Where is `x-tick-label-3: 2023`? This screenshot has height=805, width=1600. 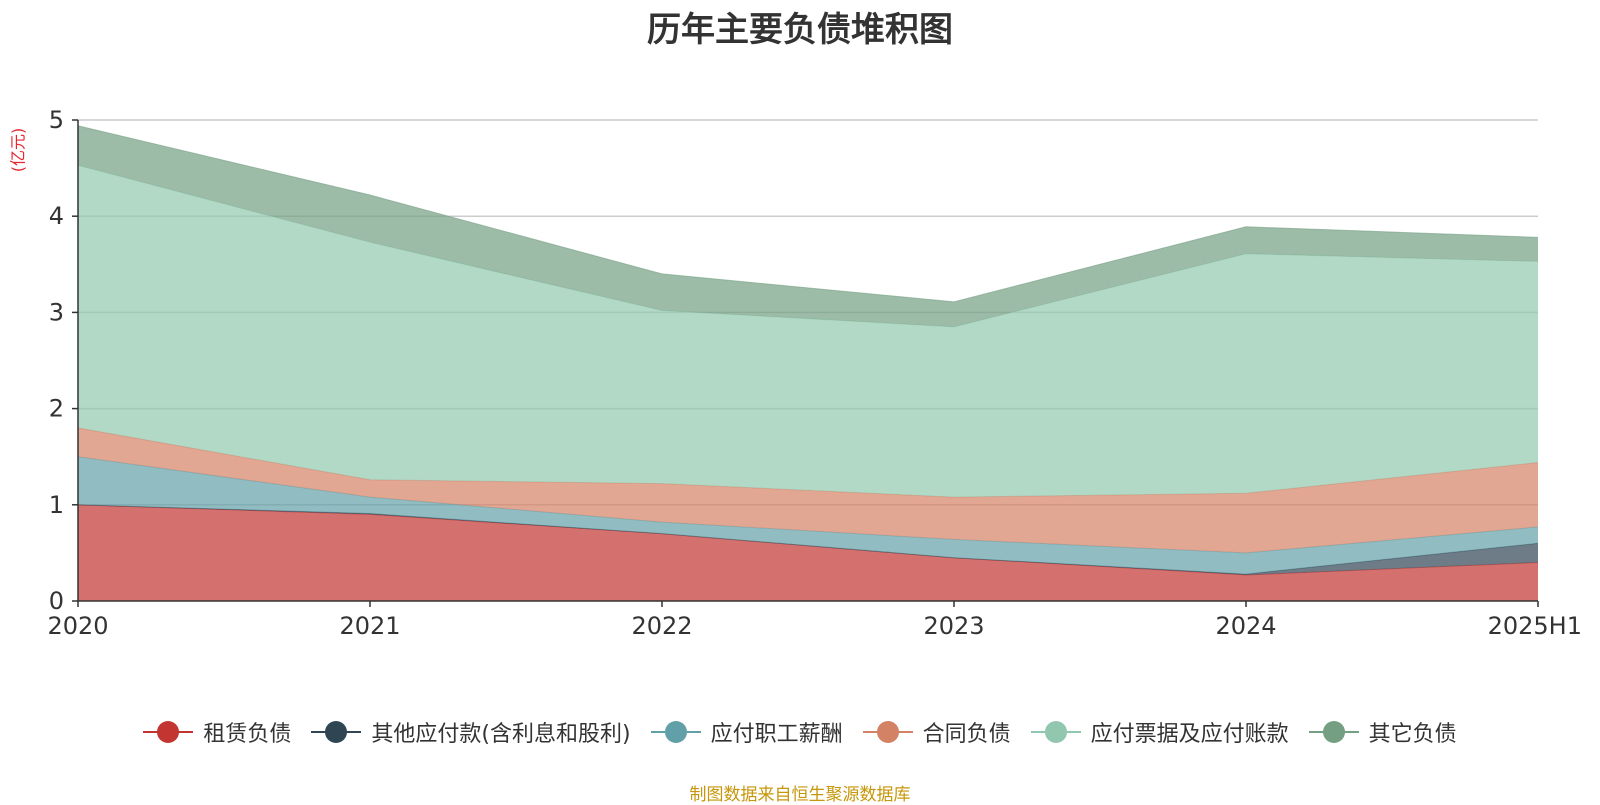
x-tick-label-3: 2023 is located at coordinates (953, 626).